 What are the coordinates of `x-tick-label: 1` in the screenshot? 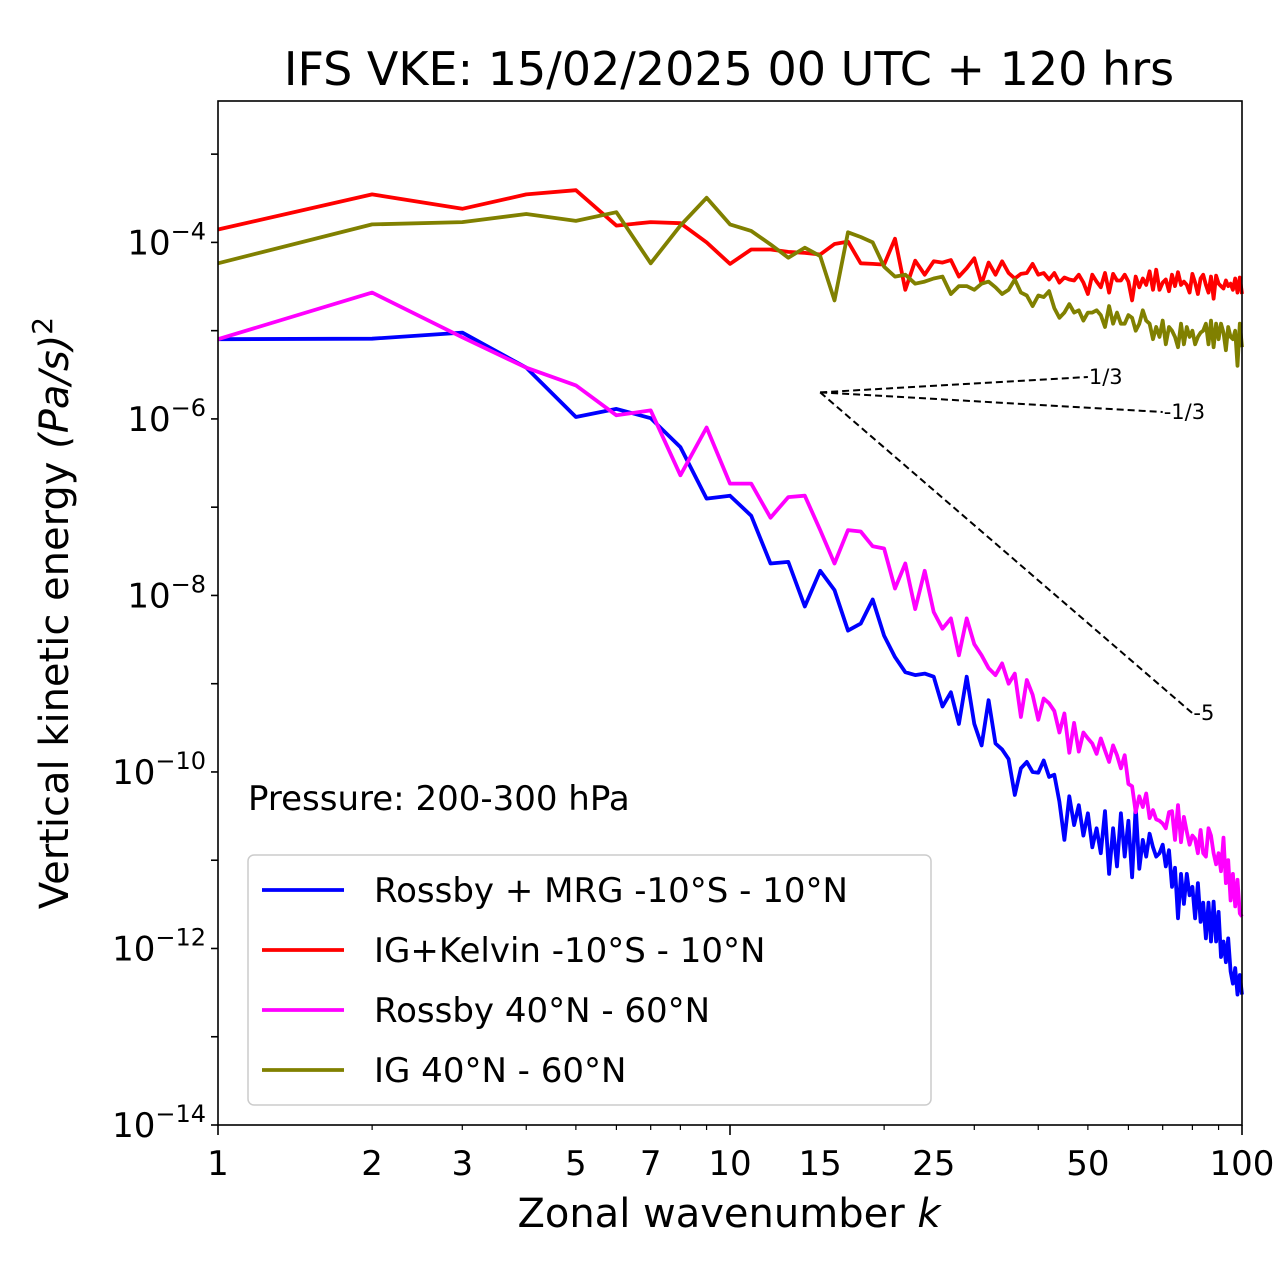 It's located at (218, 1164).